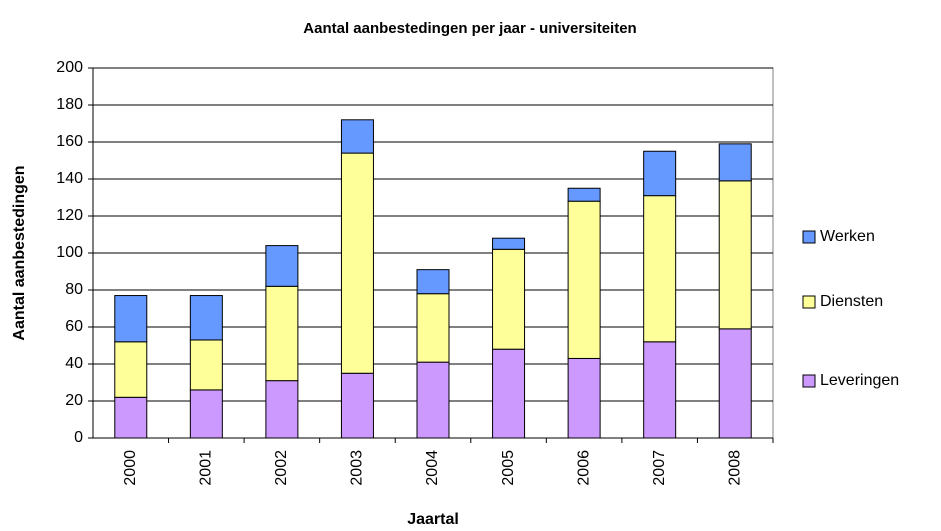 Image resolution: width=941 pixels, height=531 pixels. What do you see at coordinates (74, 289) in the screenshot?
I see `y-tick-label: 80` at bounding box center [74, 289].